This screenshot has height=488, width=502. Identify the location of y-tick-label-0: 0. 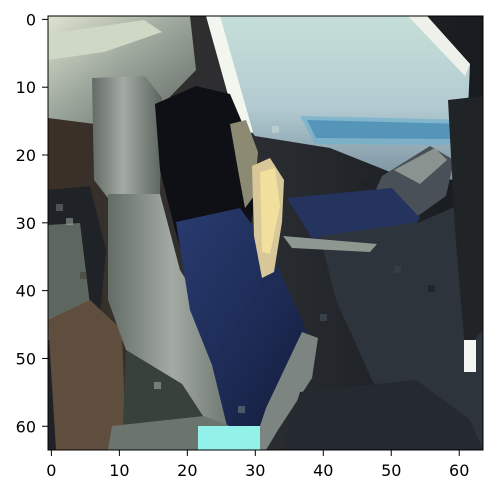
(31, 19).